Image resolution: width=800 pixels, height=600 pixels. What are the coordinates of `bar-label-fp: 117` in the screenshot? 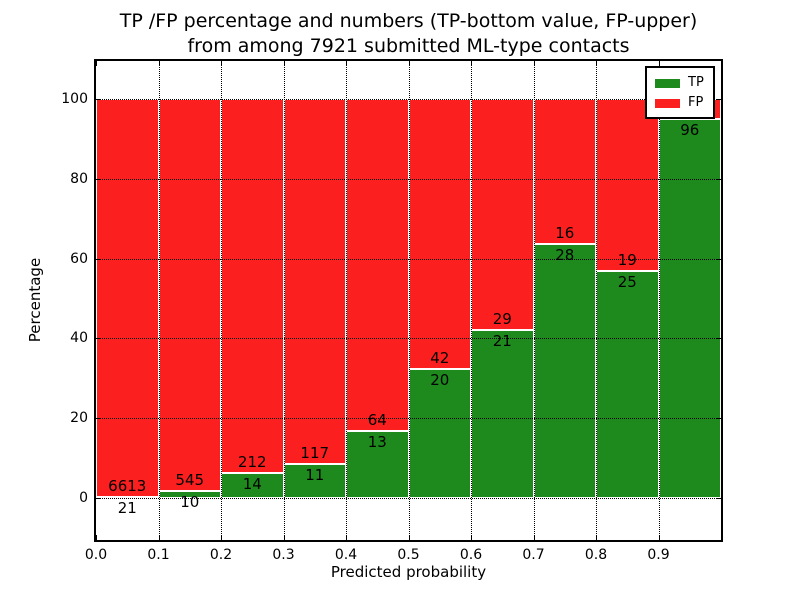 It's located at (315, 452).